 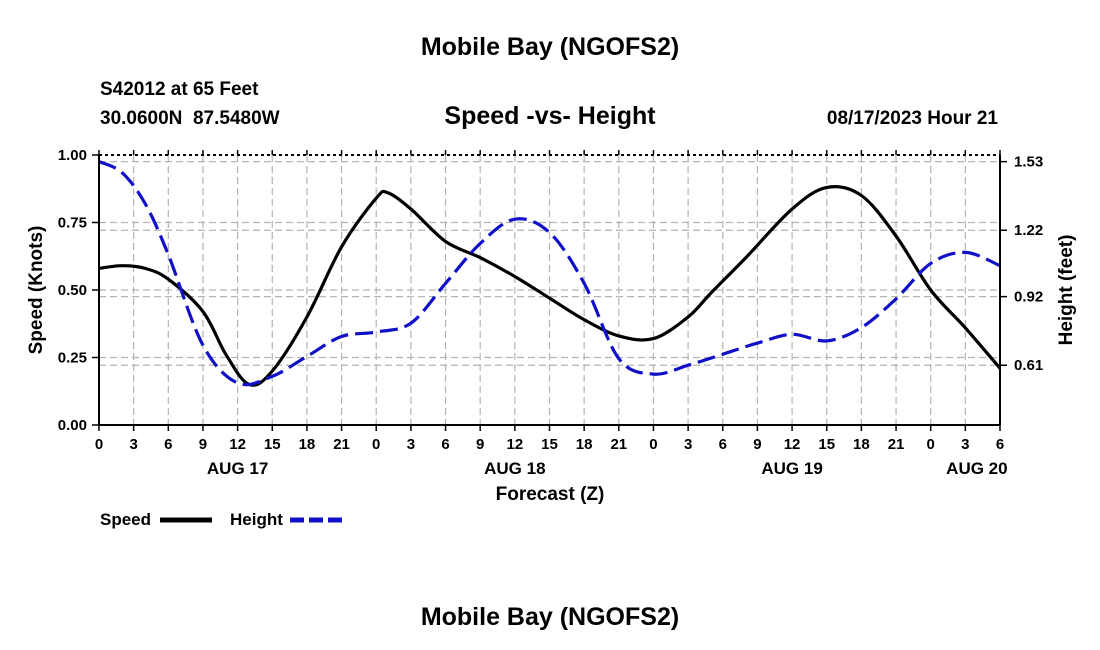 What do you see at coordinates (36, 290) in the screenshot?
I see `y-axis-label: Speed (Knots)` at bounding box center [36, 290].